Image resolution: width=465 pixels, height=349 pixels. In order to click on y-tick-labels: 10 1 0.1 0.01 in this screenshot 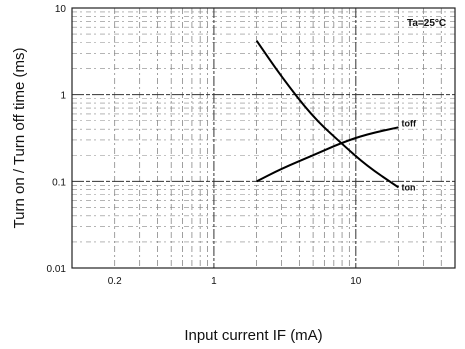, I will do `click(57, 139)`.